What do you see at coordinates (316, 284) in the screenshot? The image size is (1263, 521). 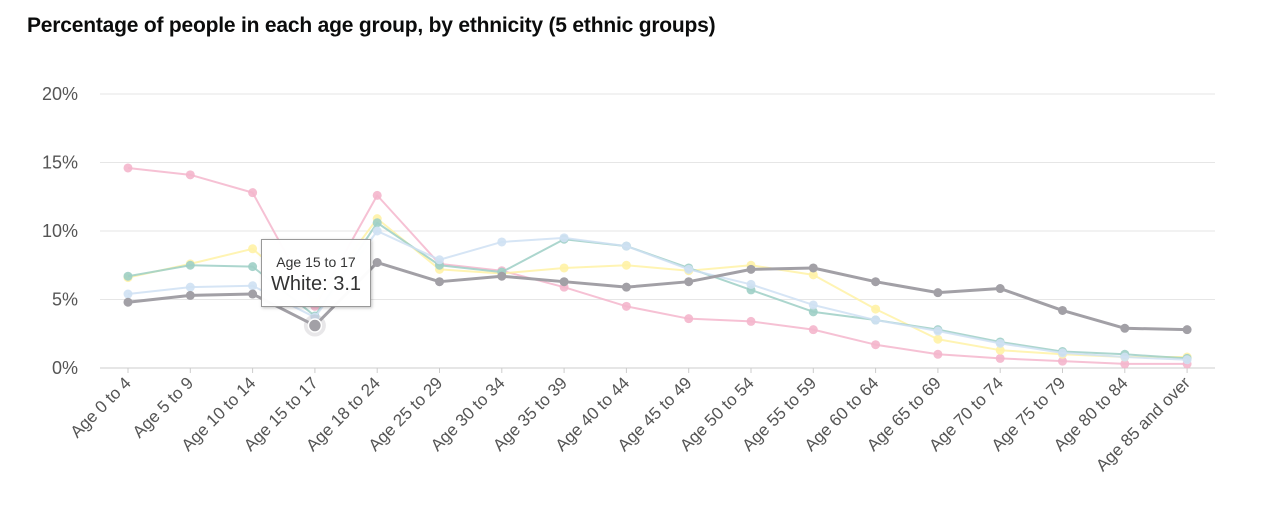 I see `tooltip-value: White: 3.1` at bounding box center [316, 284].